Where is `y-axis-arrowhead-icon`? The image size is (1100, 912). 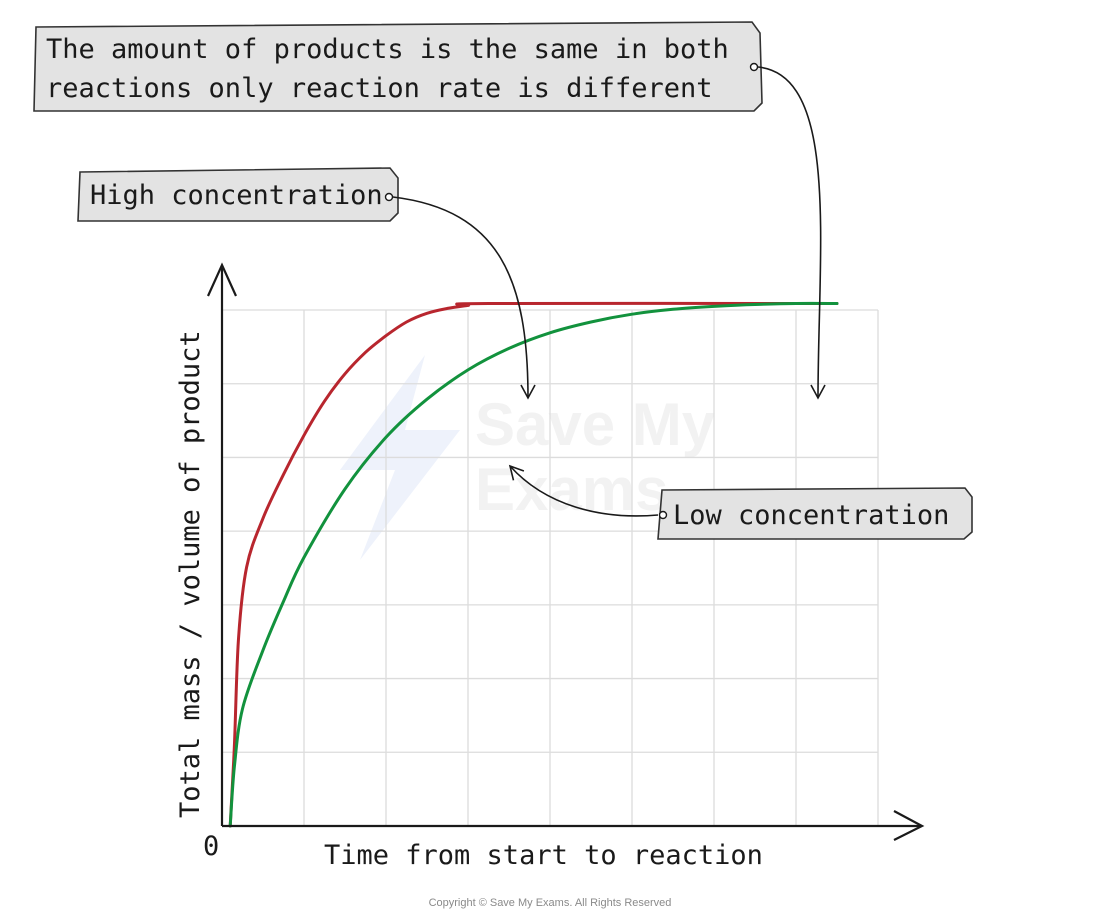
y-axis-arrowhead-icon is located at coordinates (222, 279).